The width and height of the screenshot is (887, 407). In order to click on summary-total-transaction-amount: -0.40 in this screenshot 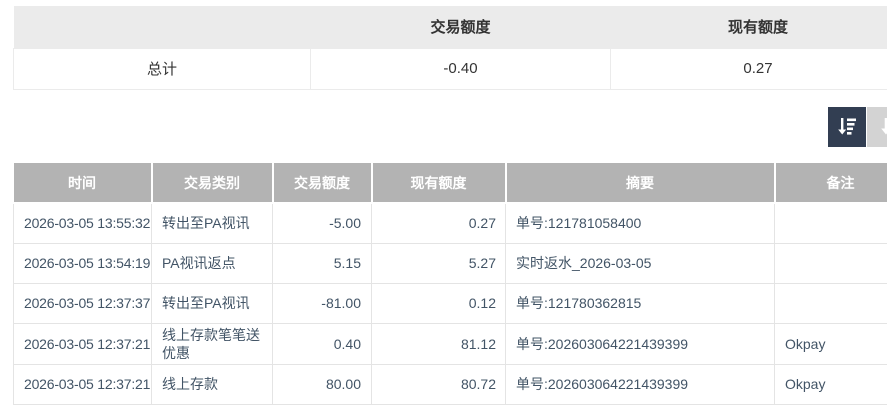, I will do `click(460, 68)`.